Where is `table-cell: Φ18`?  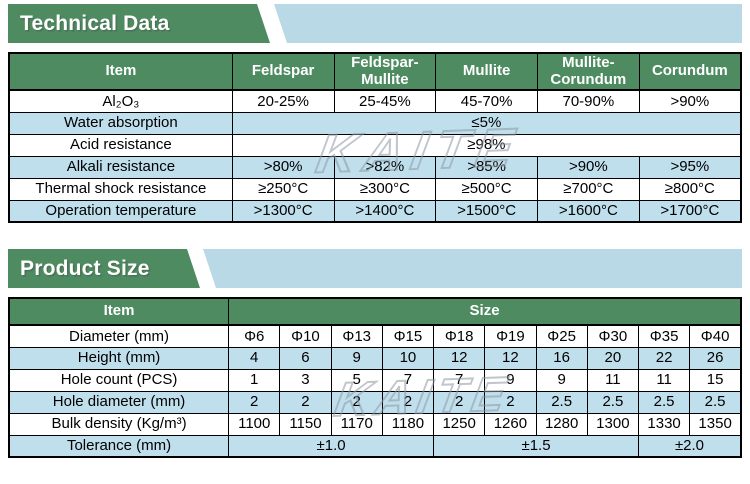 table-cell: Φ18 is located at coordinates (459, 336).